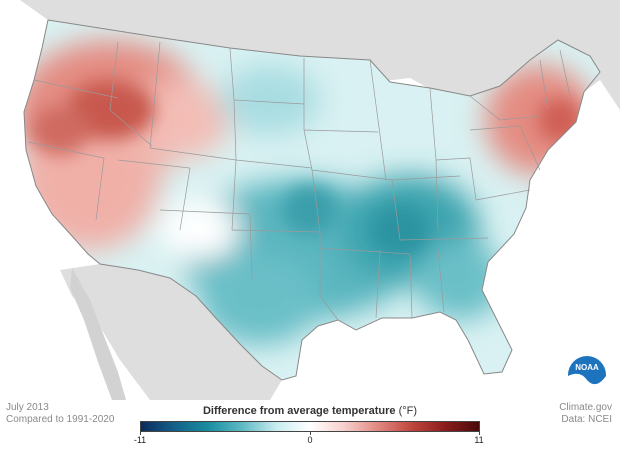 The width and height of the screenshot is (620, 450). I want to click on caption-period: July 2013, so click(27, 407).